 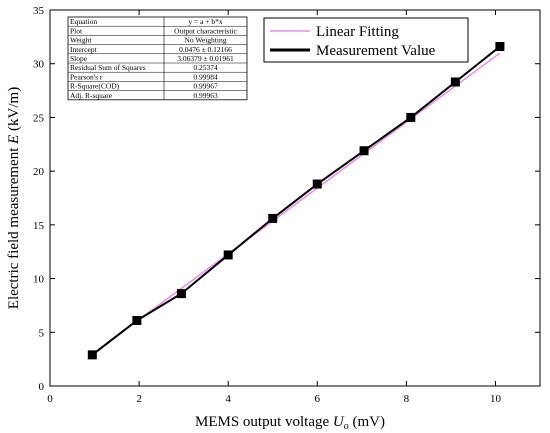 I want to click on legend: Linear Fitting Measurement Value, so click(x=366, y=40).